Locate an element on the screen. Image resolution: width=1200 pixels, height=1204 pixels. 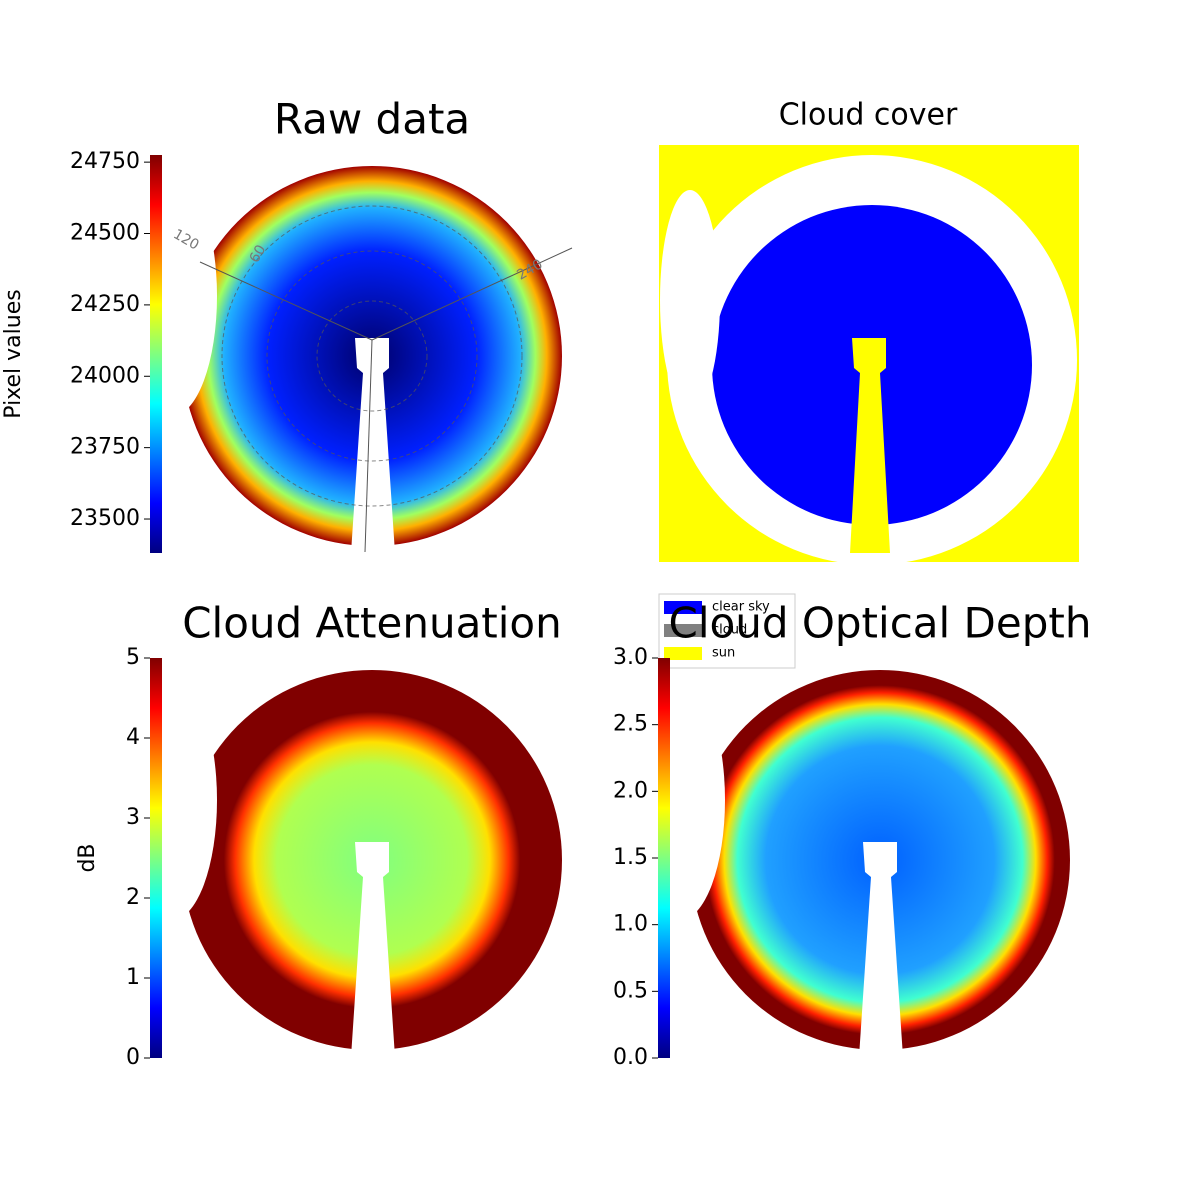
polar-circle is located at coordinates (372, 356).